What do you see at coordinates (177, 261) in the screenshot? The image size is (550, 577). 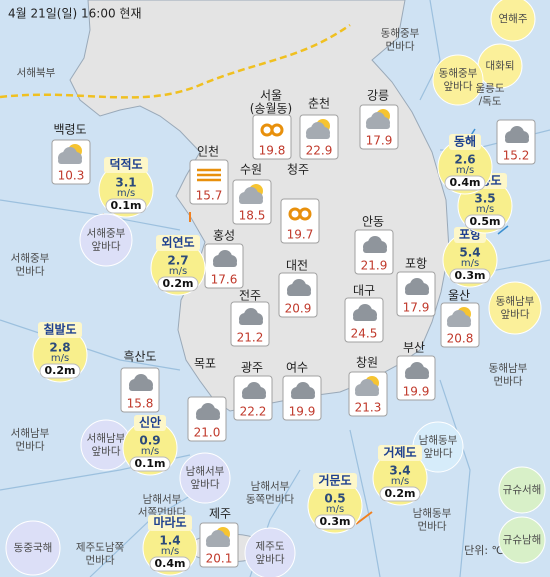 I see `wind-speed: 2.7` at bounding box center [177, 261].